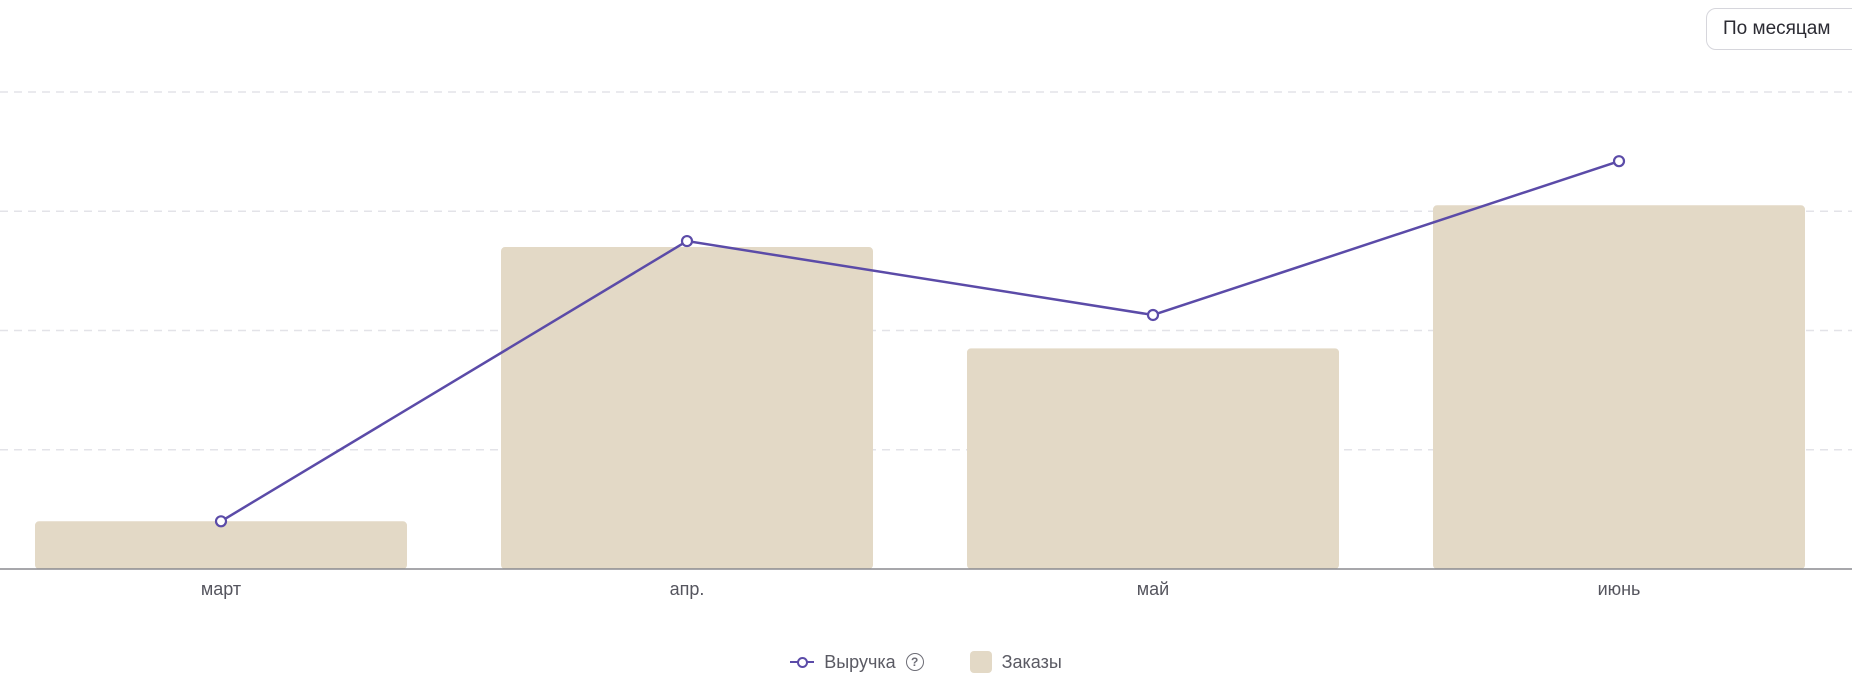 The width and height of the screenshot is (1852, 680). What do you see at coordinates (1619, 589) in the screenshot?
I see `x-tick-label: июнь` at bounding box center [1619, 589].